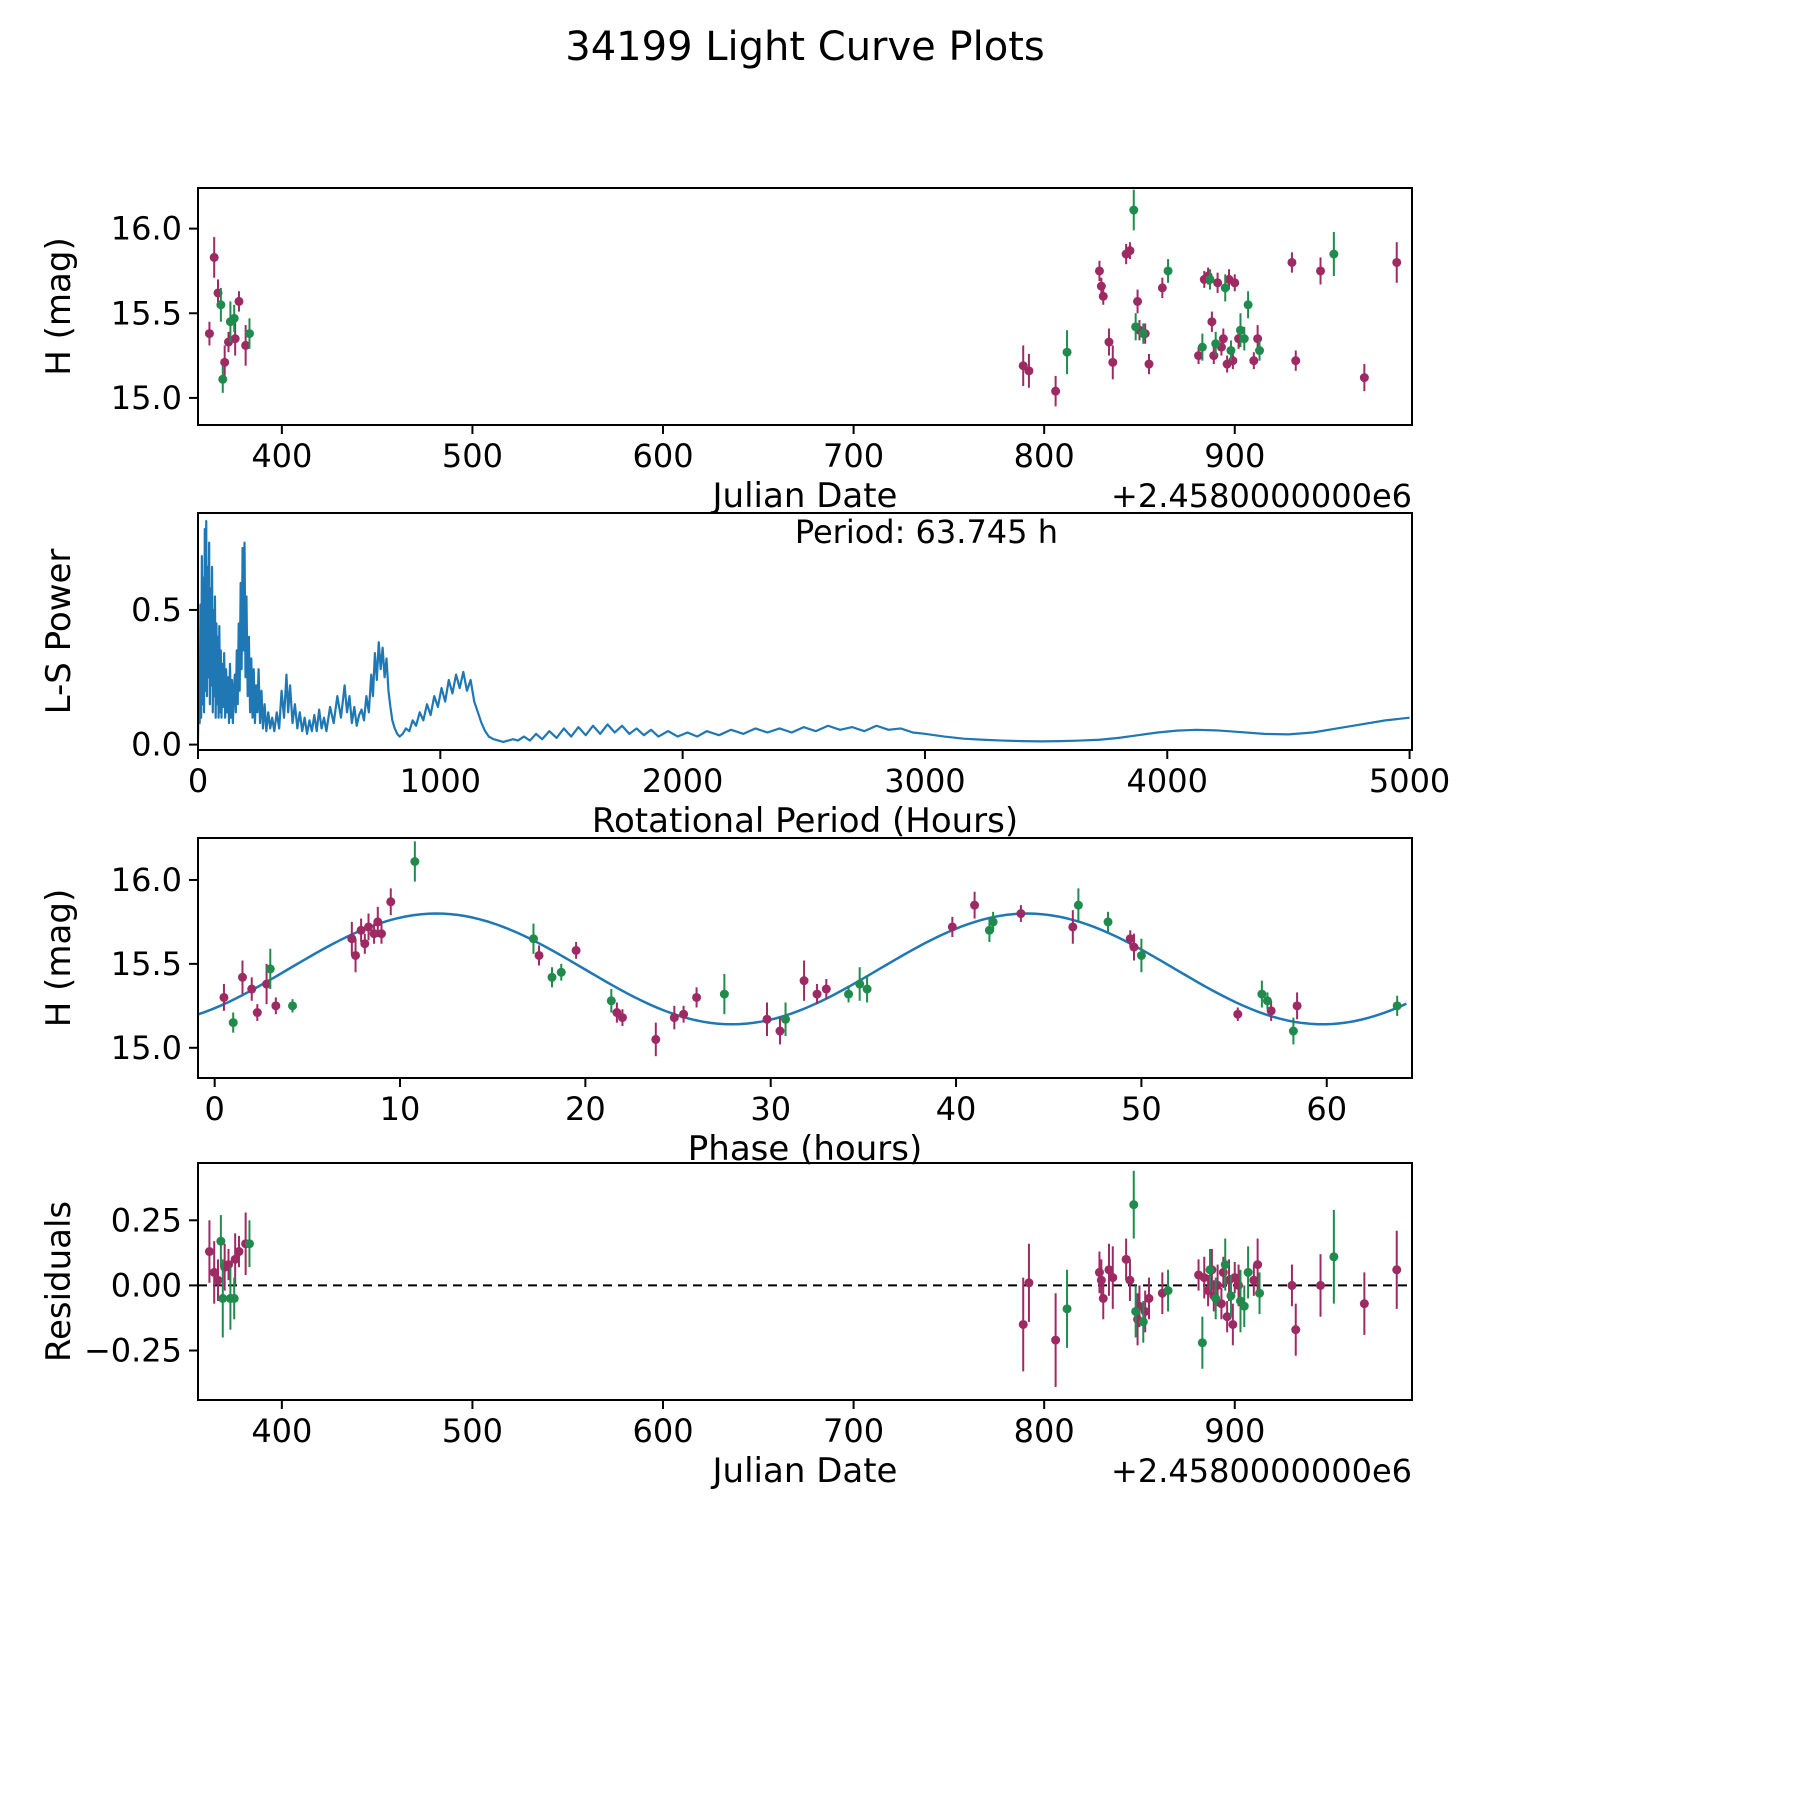  What do you see at coordinates (400, 1109) in the screenshot?
I see `x-tick-label: 10` at bounding box center [400, 1109].